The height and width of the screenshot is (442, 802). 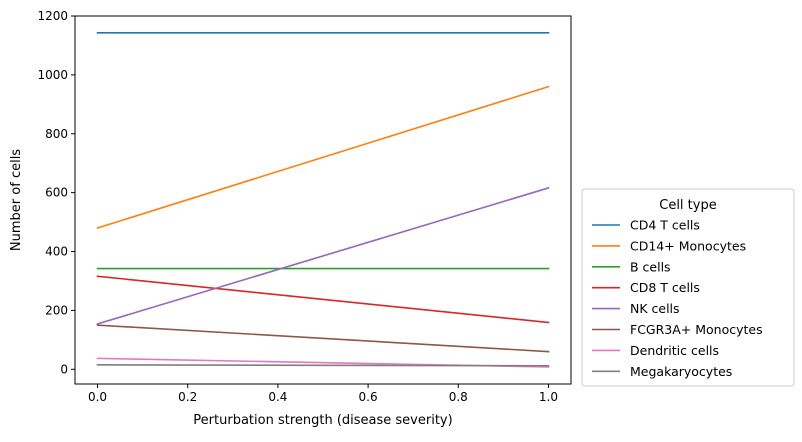 What do you see at coordinates (64, 369) in the screenshot?
I see `y-tick-label: 0` at bounding box center [64, 369].